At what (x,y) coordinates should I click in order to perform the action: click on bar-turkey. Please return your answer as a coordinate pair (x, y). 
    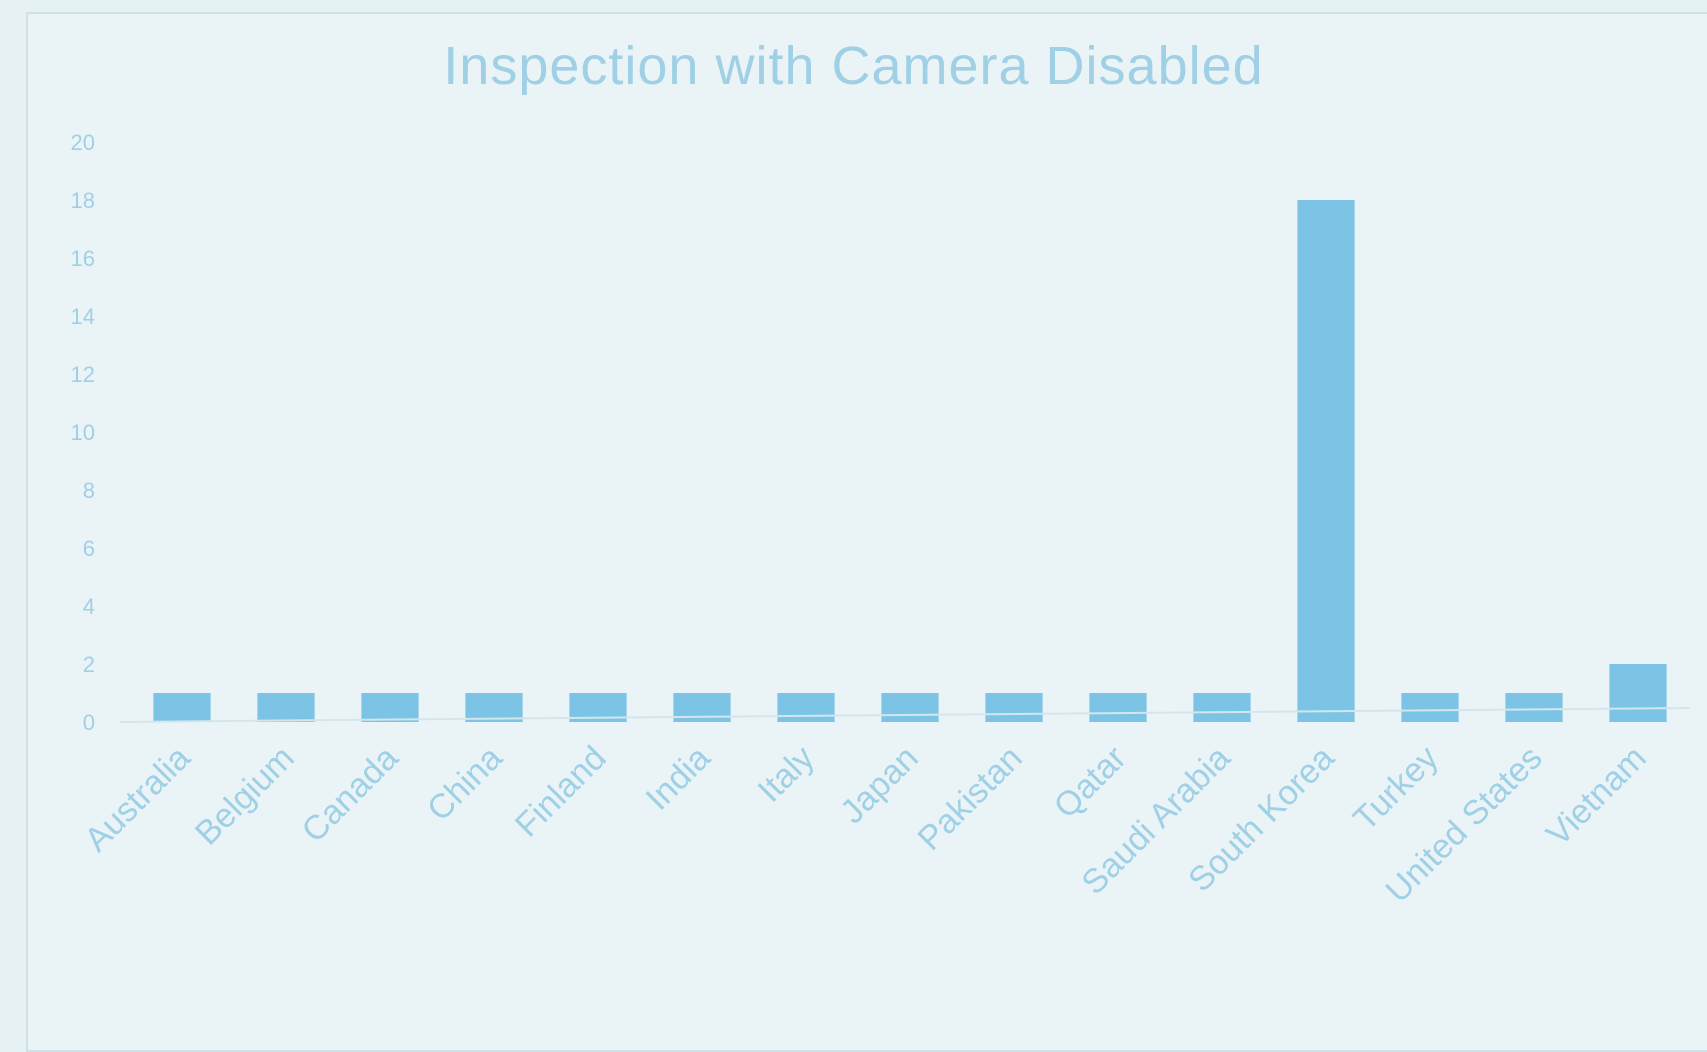
    Looking at the image, I should click on (1430, 707).